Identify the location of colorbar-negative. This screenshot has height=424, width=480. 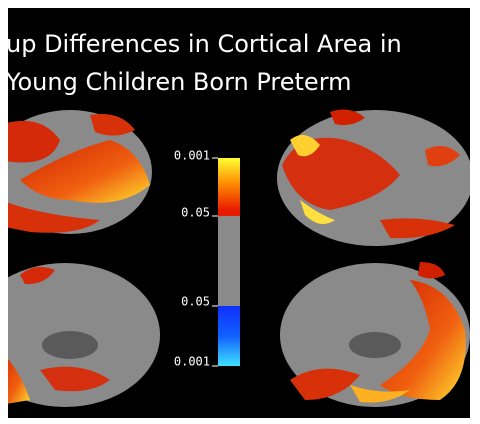
(229, 336).